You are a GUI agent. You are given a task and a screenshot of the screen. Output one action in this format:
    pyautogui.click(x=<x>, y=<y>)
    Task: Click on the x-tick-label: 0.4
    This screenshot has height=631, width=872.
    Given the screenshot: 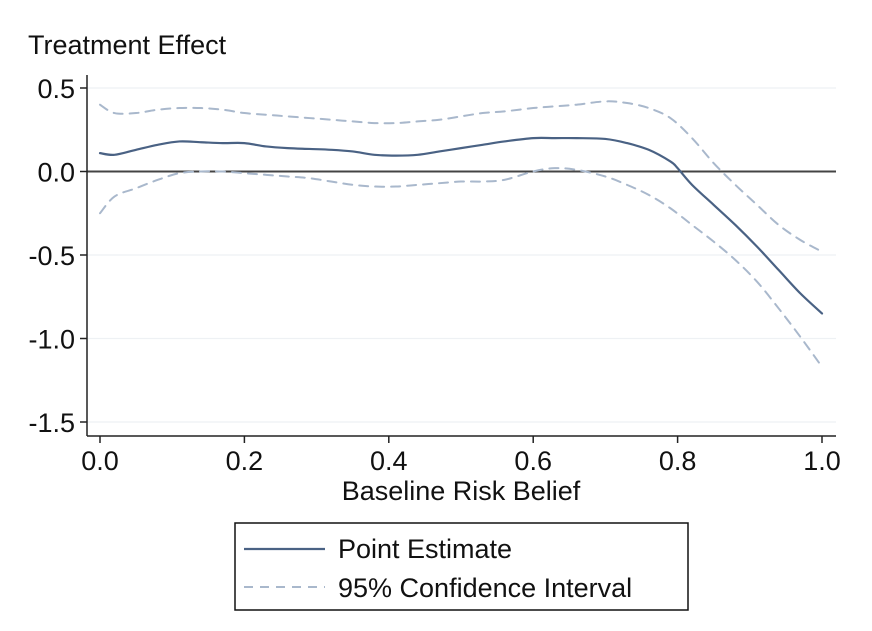 What is the action you would take?
    pyautogui.click(x=389, y=461)
    